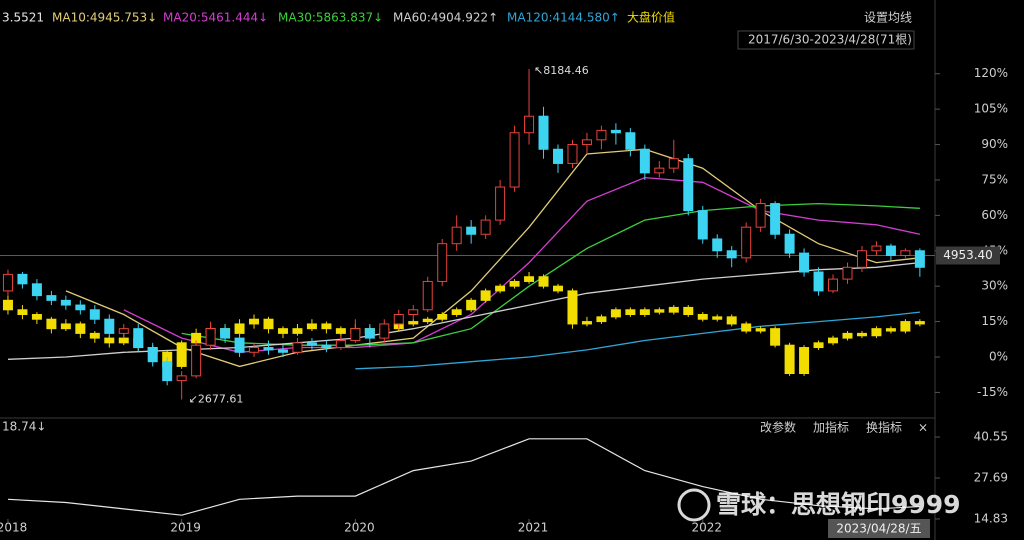  Describe the element at coordinates (994, 215) in the screenshot. I see `y-tick-label: 60%` at that location.